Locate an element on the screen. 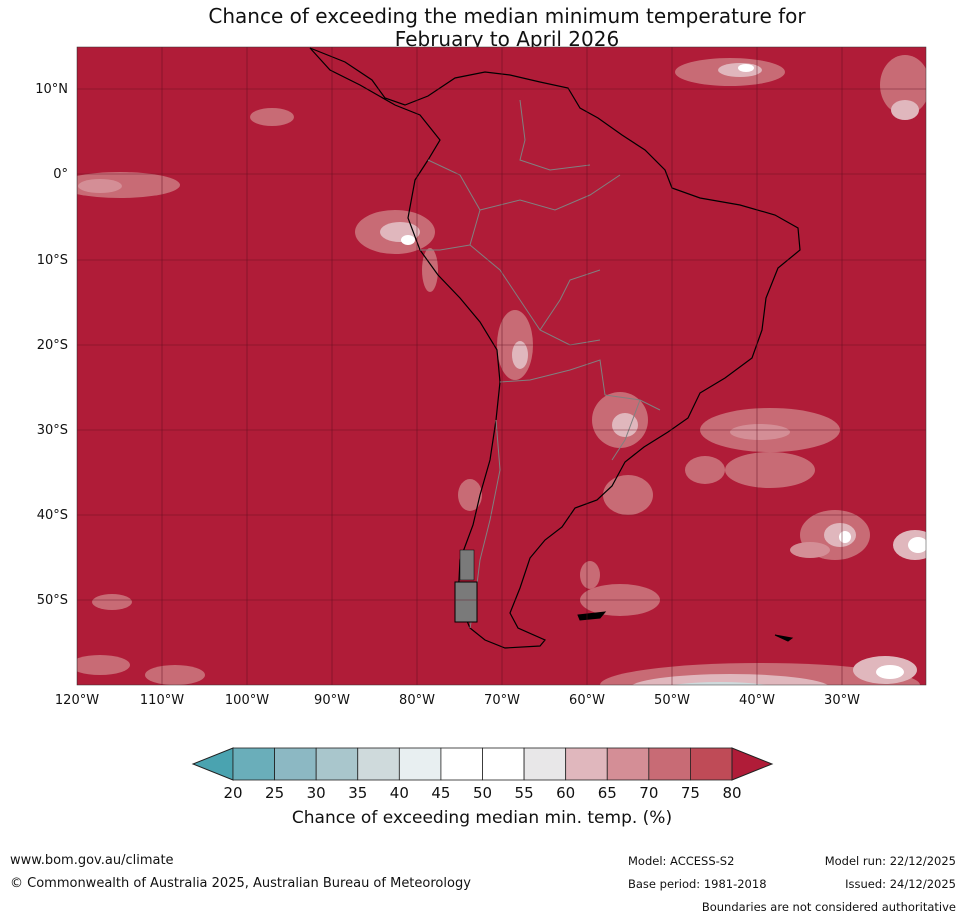 The width and height of the screenshot is (965, 919). colorbar-low-extend is located at coordinates (212, 764).